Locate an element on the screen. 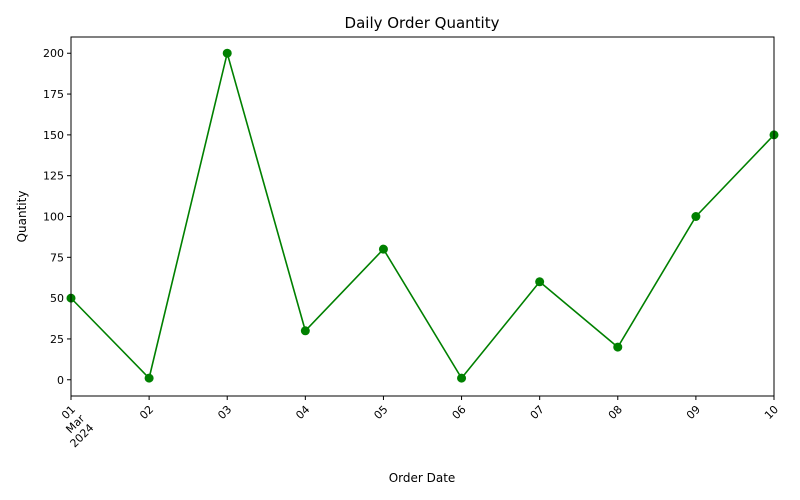  x-tick-label: 02 is located at coordinates (146, 412).